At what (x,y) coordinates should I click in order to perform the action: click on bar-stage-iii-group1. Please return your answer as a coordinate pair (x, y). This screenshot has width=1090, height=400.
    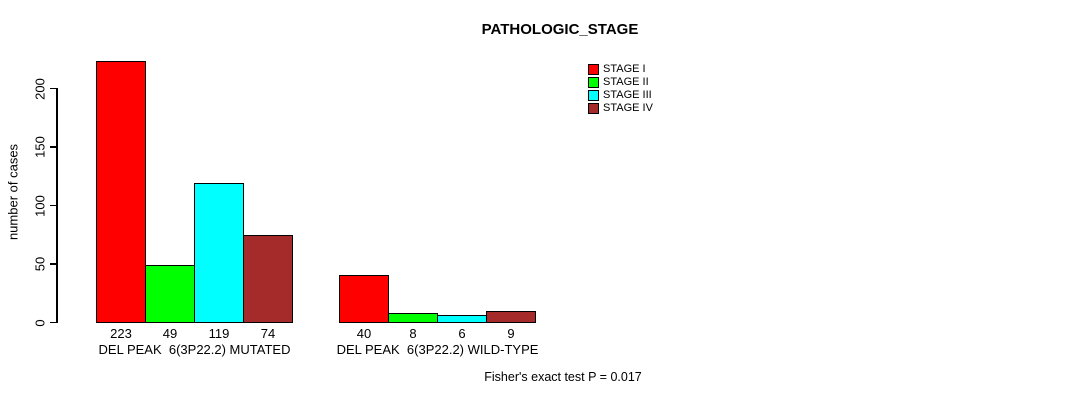
    Looking at the image, I should click on (219, 253).